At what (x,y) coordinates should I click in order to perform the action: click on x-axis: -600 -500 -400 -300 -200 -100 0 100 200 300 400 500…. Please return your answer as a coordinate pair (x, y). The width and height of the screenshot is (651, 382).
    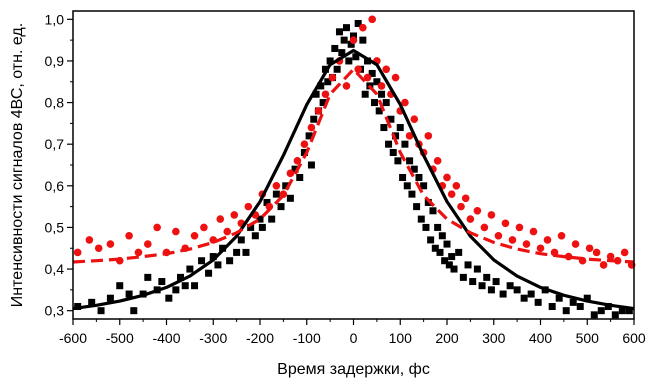
    Looking at the image, I should click on (352, 332).